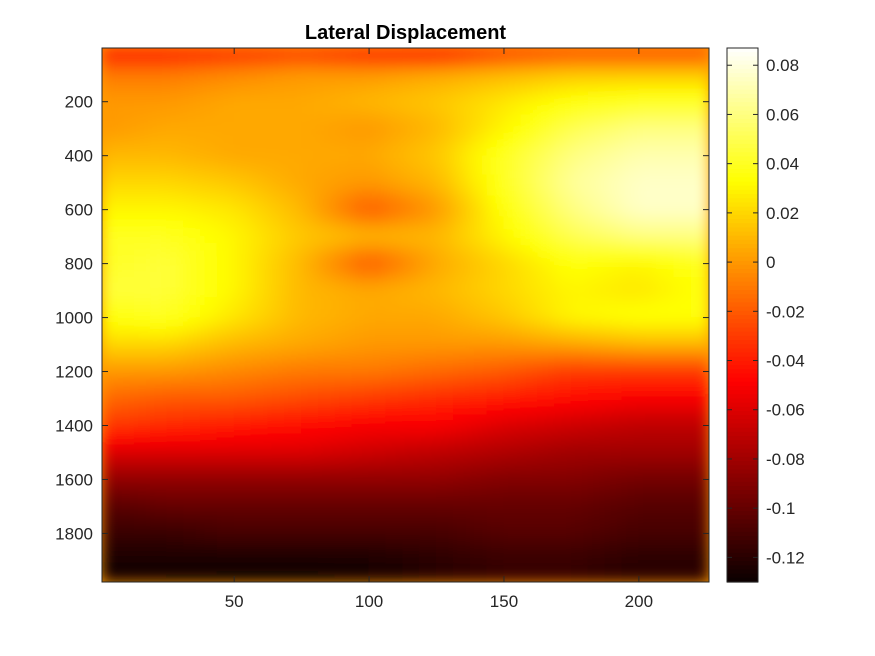 Image resolution: width=875 pixels, height=656 pixels. Describe the element at coordinates (742, 315) in the screenshot. I see `colorbar-gradient` at that location.